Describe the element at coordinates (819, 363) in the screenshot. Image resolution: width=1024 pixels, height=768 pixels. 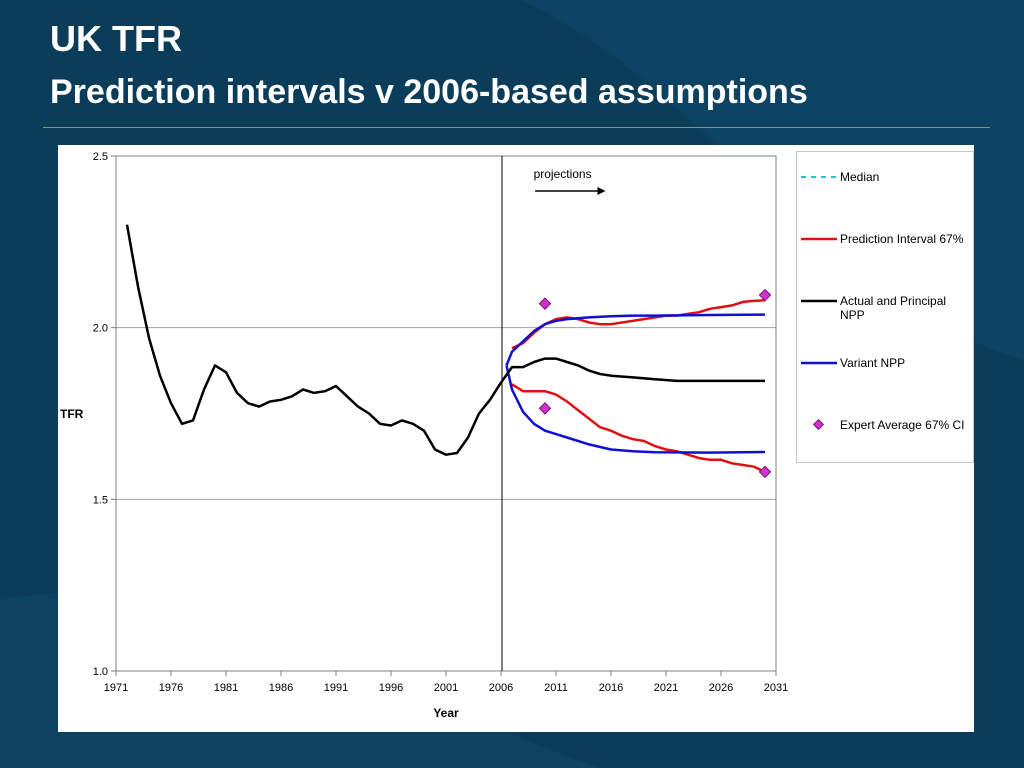
I see `legend-swatch-variant` at that location.